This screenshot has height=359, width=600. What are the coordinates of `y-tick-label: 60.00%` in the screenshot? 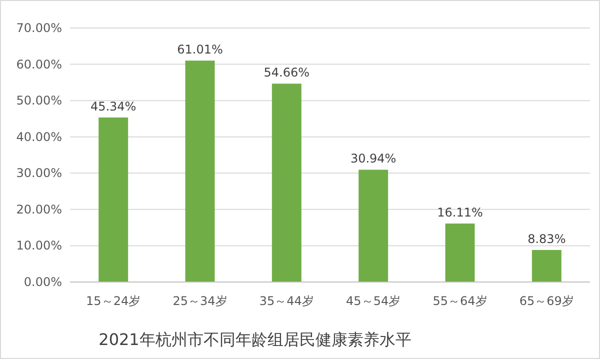 It's located at (39, 64).